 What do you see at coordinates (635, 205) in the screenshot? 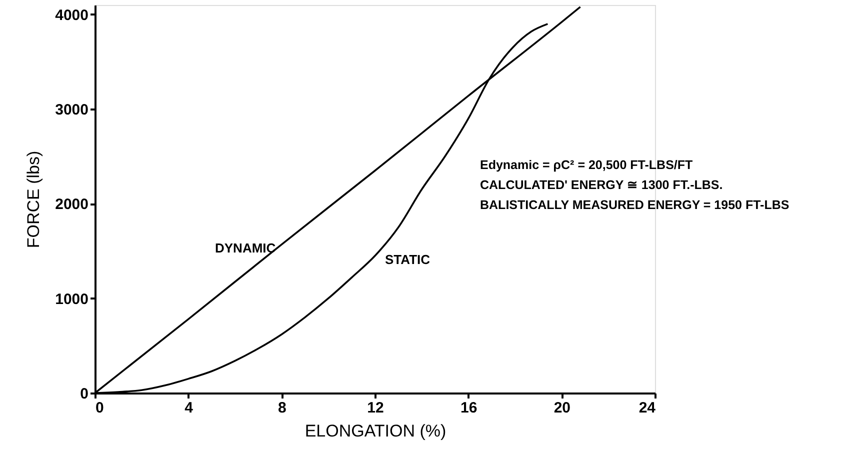
I see `annotation: BALISTICALLY MEASURED ENERGY = 1950 FT-LBS` at bounding box center [635, 205].